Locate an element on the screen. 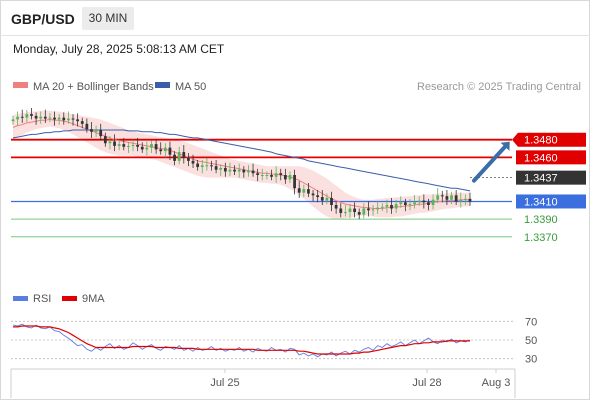 The height and width of the screenshot is (400, 590). research-credit: Research © 2025 Trading Central is located at coordinates (499, 87).